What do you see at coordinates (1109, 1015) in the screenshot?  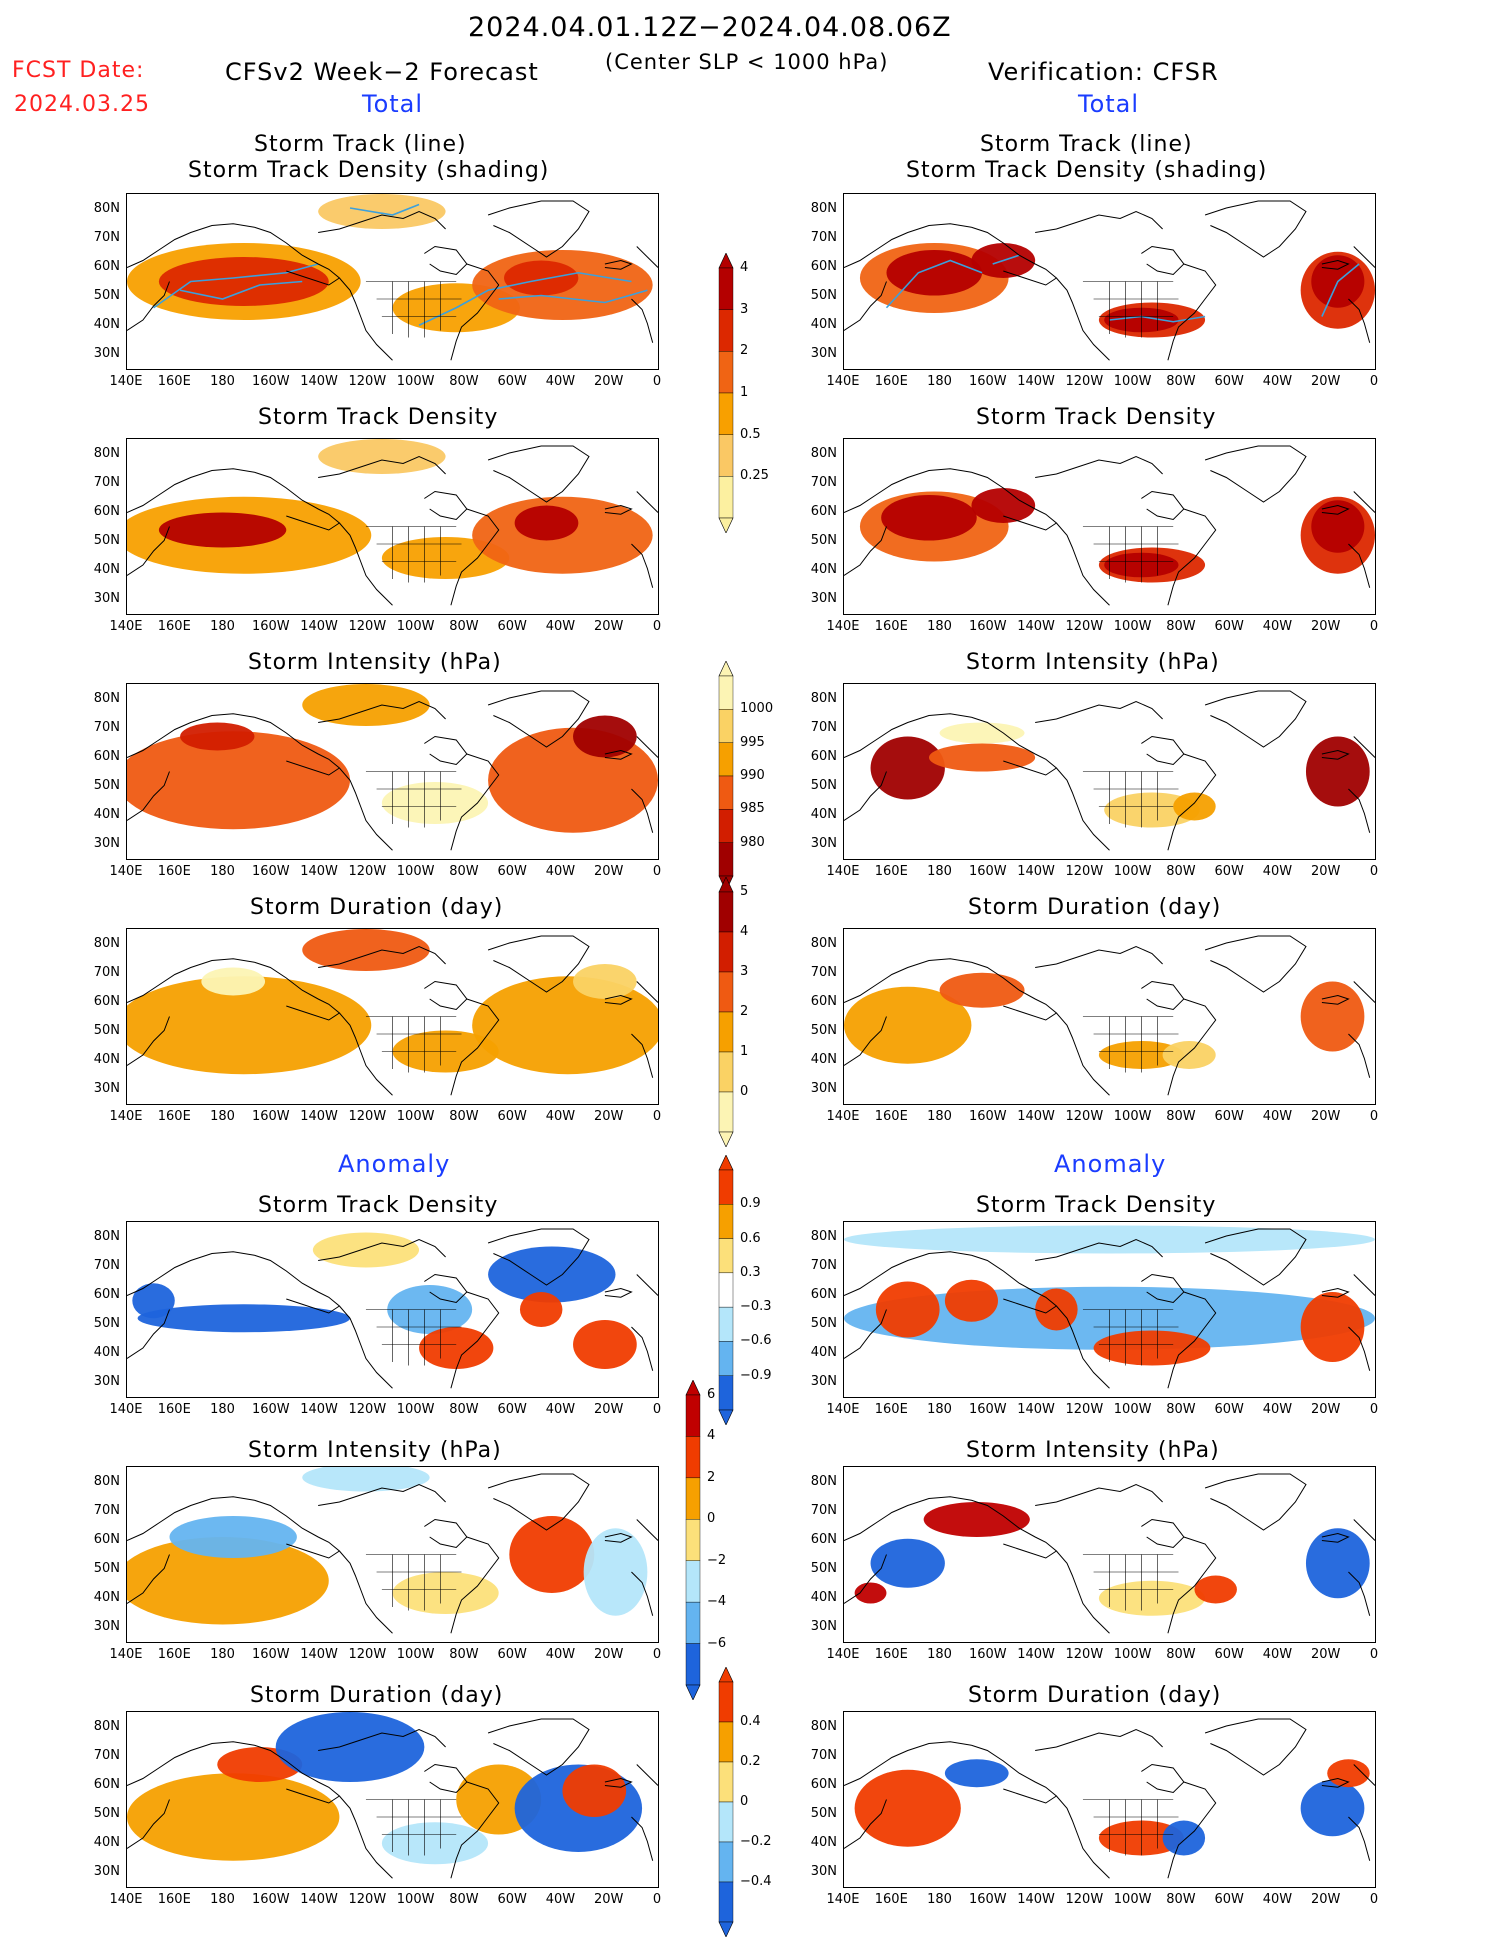 I see `map-duration-verification-svg` at bounding box center [1109, 1015].